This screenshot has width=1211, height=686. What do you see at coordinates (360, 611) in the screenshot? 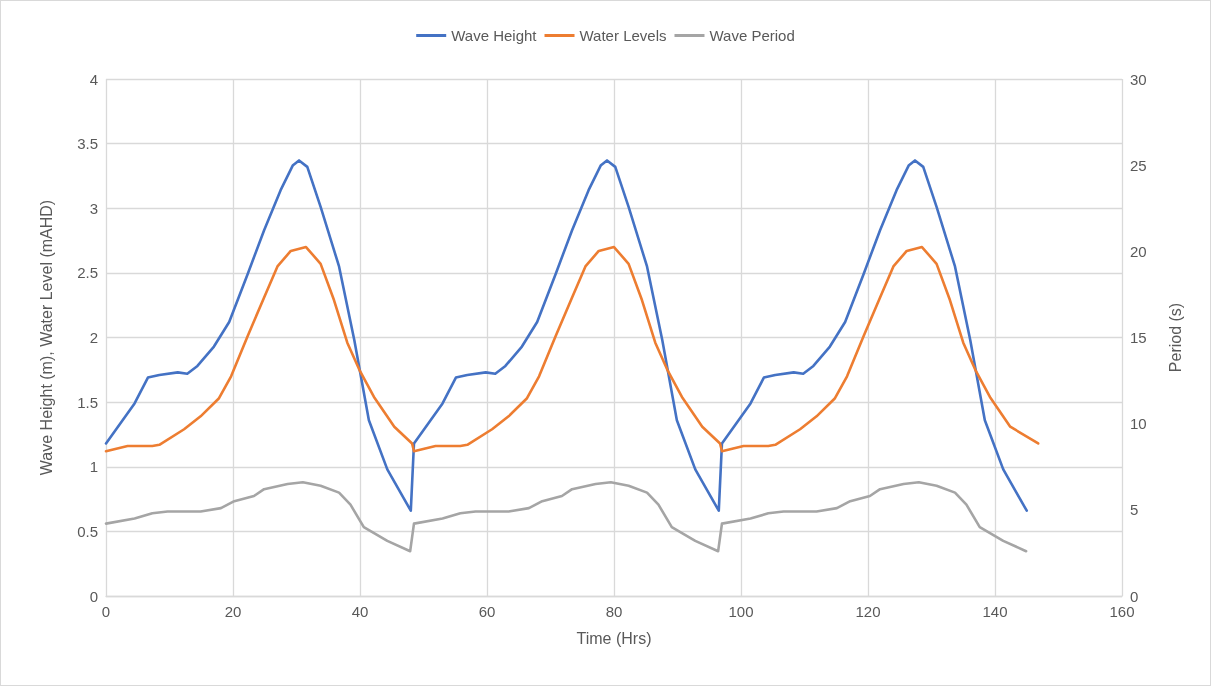
I see `x-tick-label: 40` at bounding box center [360, 611].